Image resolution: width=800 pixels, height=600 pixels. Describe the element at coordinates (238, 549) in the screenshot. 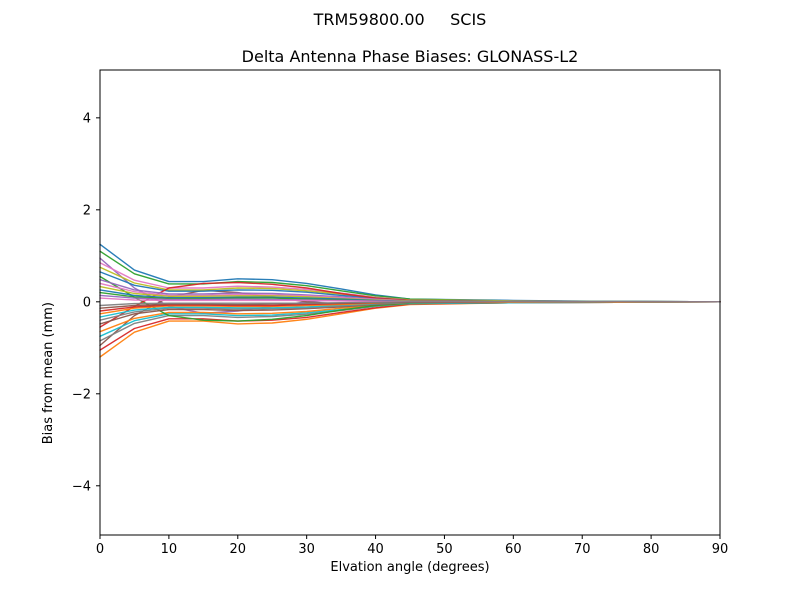

I see `x-tick-label: 20` at that location.